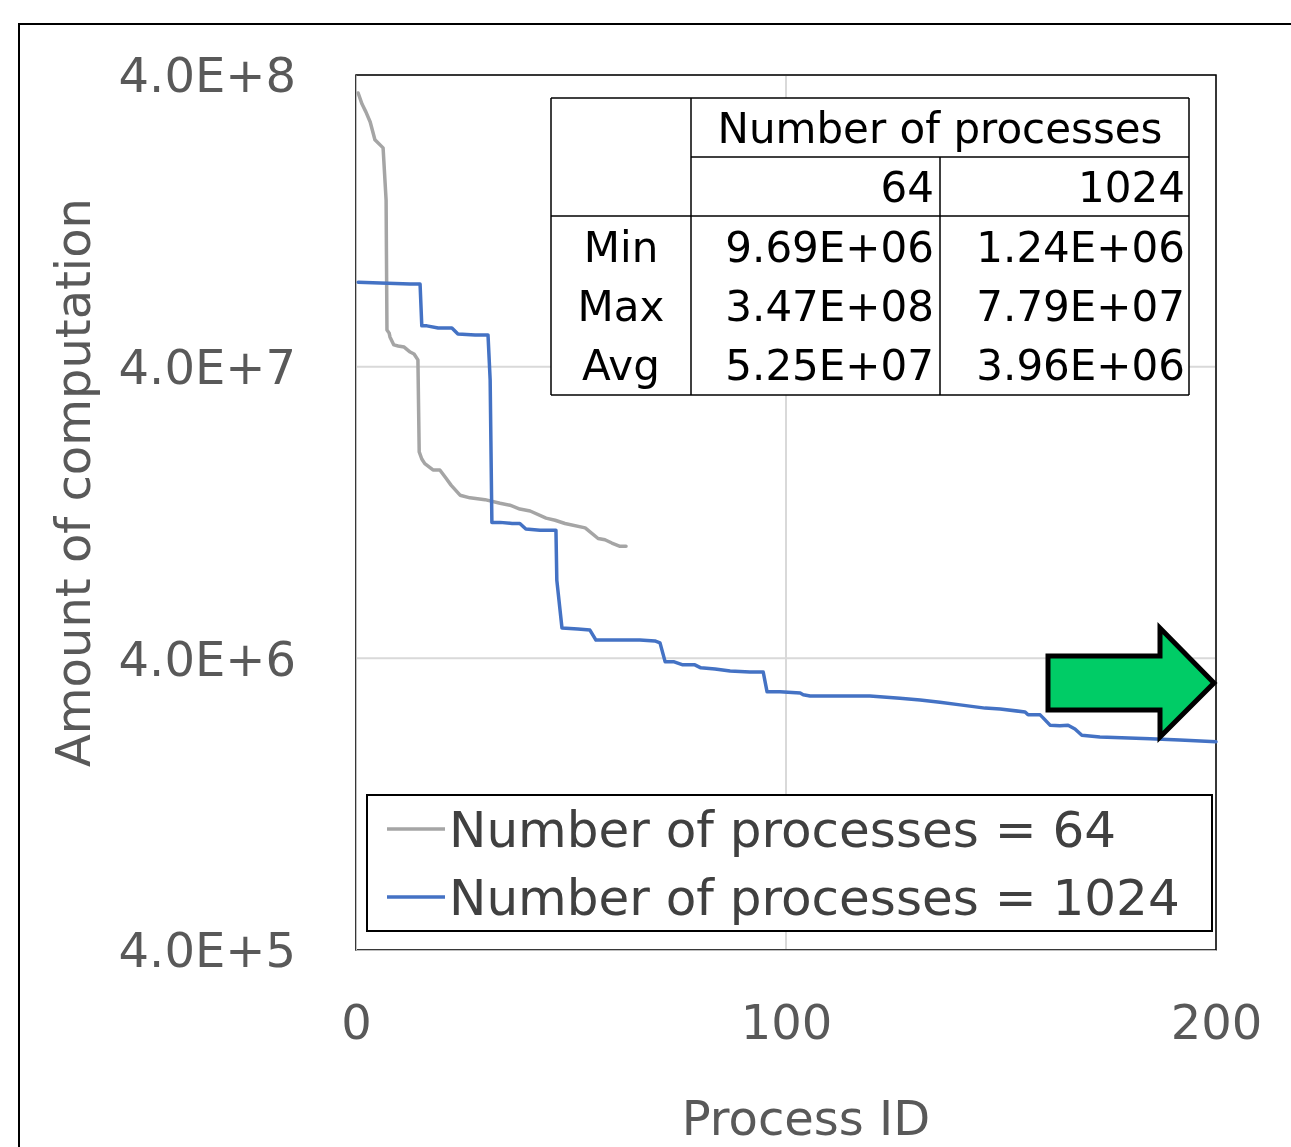 The width and height of the screenshot is (1291, 1147). I want to click on annotation: 1024, so click(1131, 187).